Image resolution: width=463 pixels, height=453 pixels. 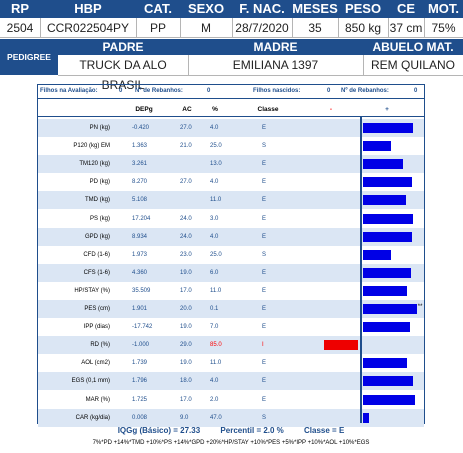 What do you see at coordinates (231, 381) in the screenshot?
I see `table-row: EGS (0,1 mm) 1.796 18.0 4.0 E` at bounding box center [231, 381].